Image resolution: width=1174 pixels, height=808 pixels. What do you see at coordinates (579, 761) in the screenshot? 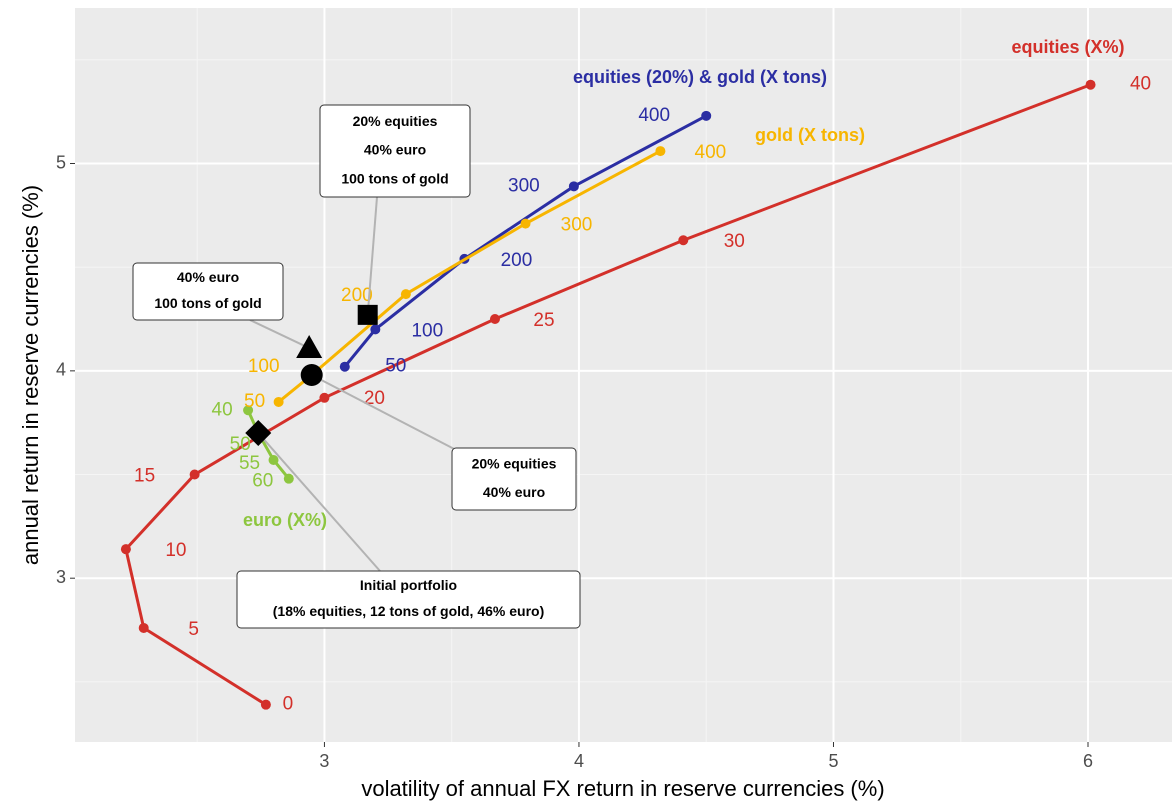
I see `x-tick-label: 4` at bounding box center [579, 761].